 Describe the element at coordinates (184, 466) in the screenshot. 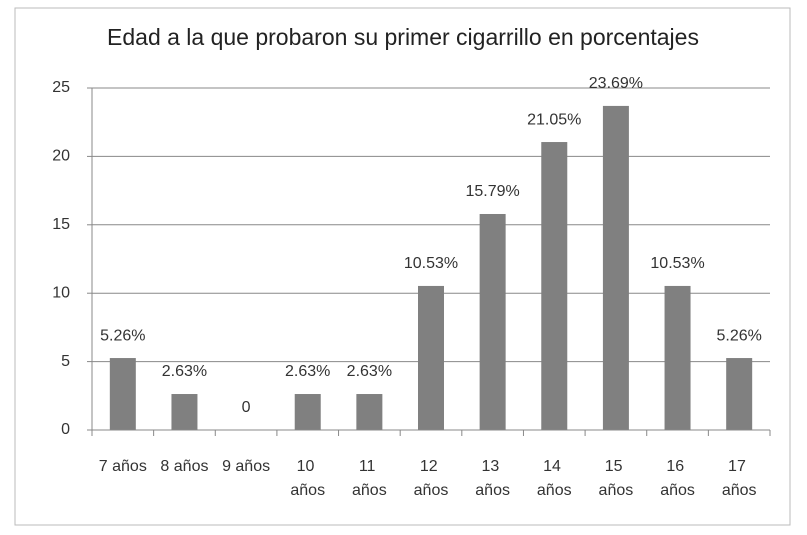

I see `x-tick-label: 8 años` at that location.